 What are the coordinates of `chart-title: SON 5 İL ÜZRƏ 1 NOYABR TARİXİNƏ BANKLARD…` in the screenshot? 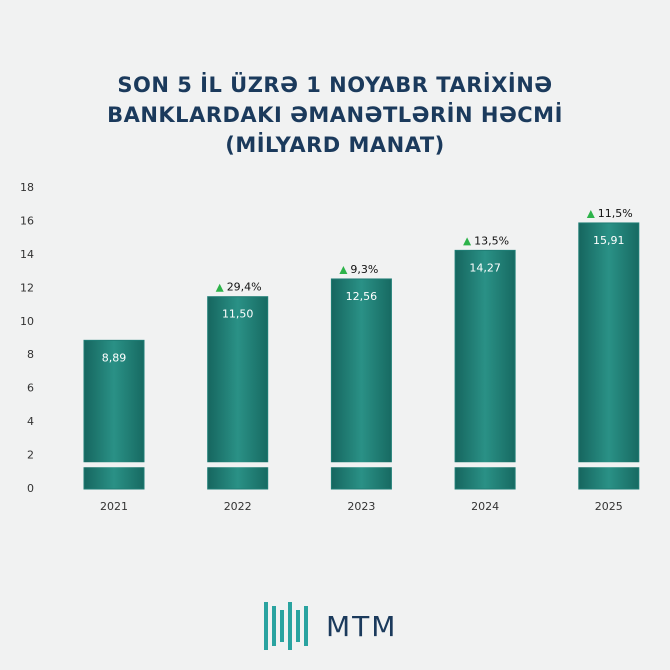 It's located at (335, 115).